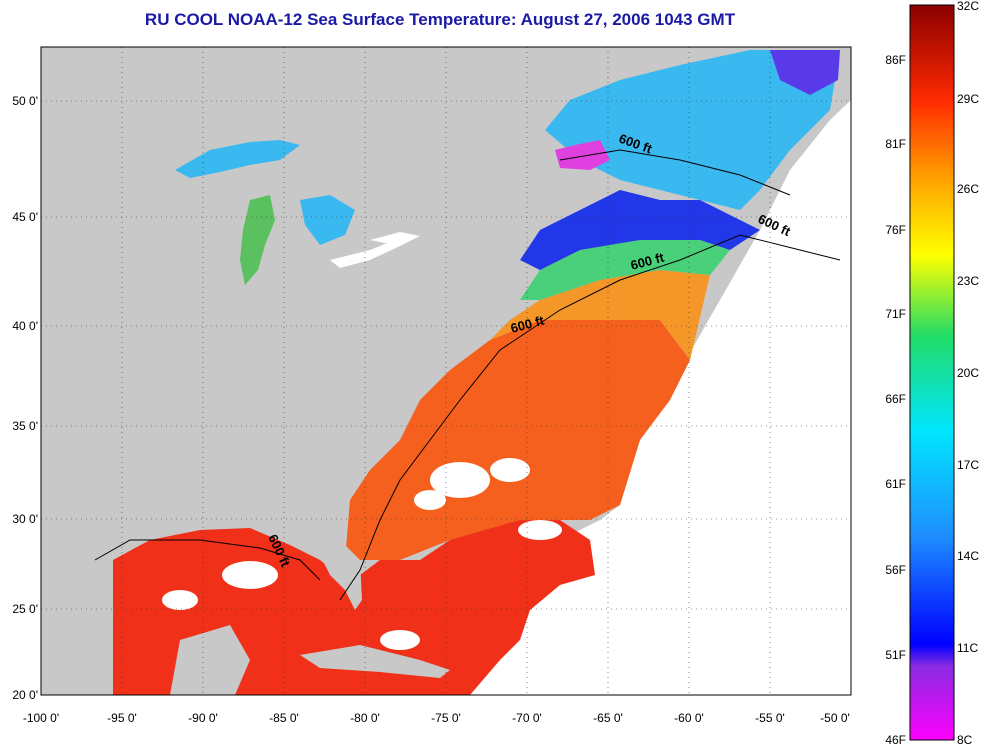 The image size is (984, 754). I want to click on cuba-island, so click(375, 661).